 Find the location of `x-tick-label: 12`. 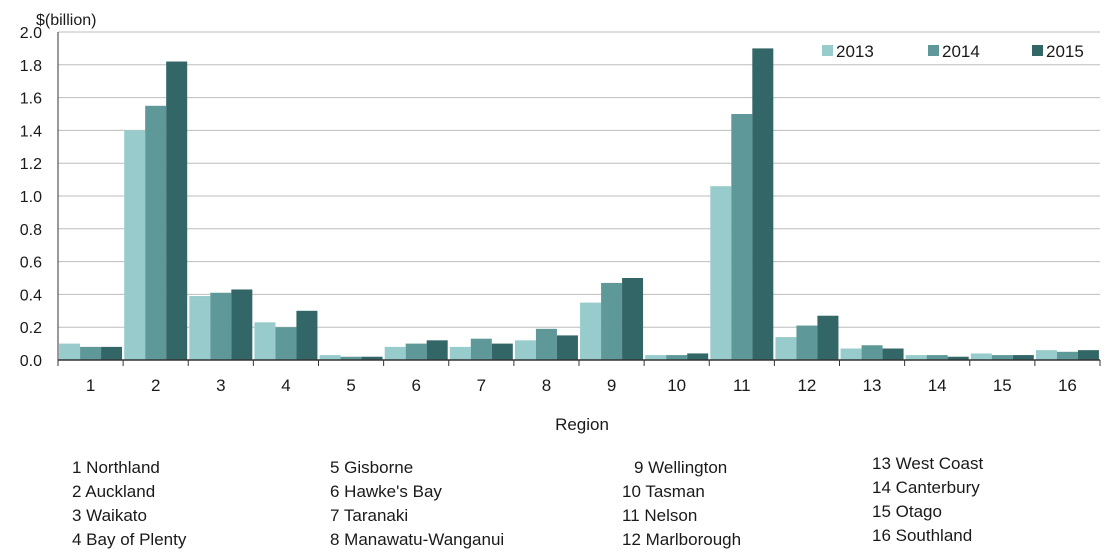

x-tick-label: 12 is located at coordinates (806, 385).